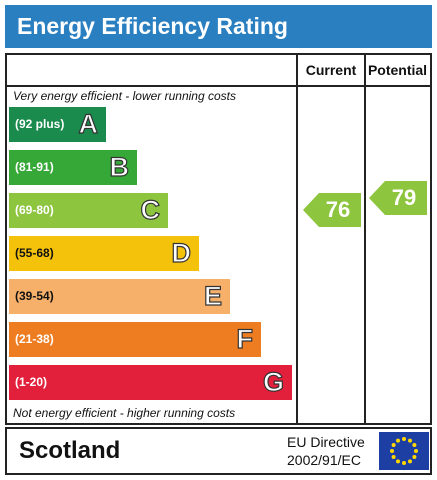 The height and width of the screenshot is (480, 437). Describe the element at coordinates (34, 339) in the screenshot. I see `band-f-range: (21-38)` at that location.